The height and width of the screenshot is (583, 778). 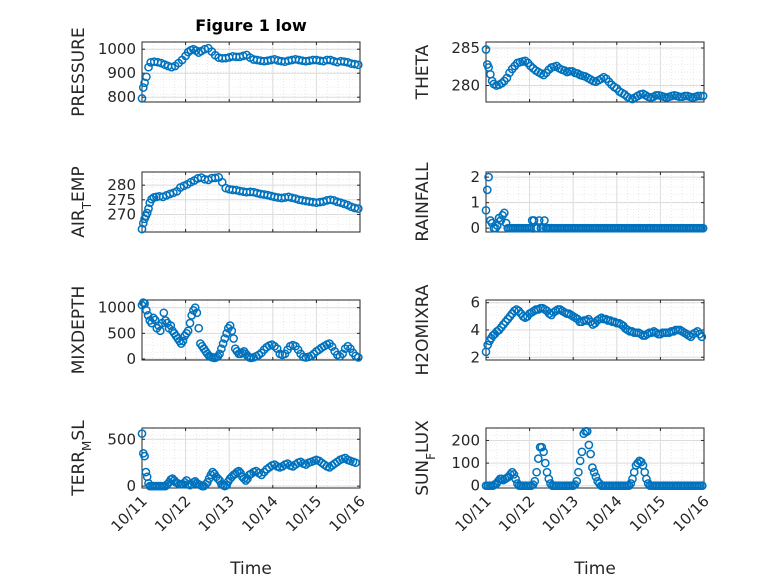 I want to click on data-series-air-temp, so click(x=250, y=203).